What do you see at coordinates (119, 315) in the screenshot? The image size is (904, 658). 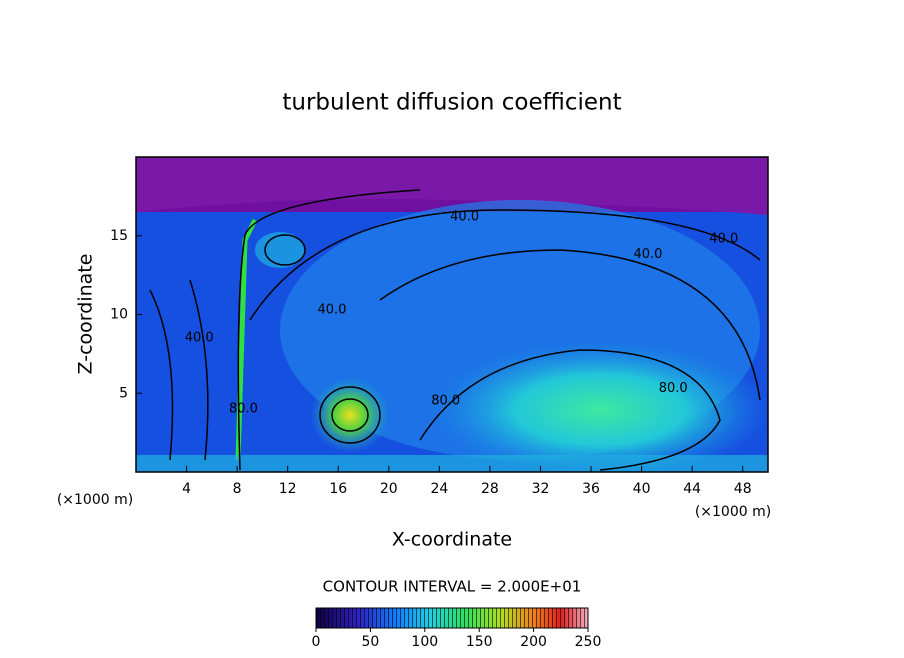 I see `y-tick-label: 10` at bounding box center [119, 315].